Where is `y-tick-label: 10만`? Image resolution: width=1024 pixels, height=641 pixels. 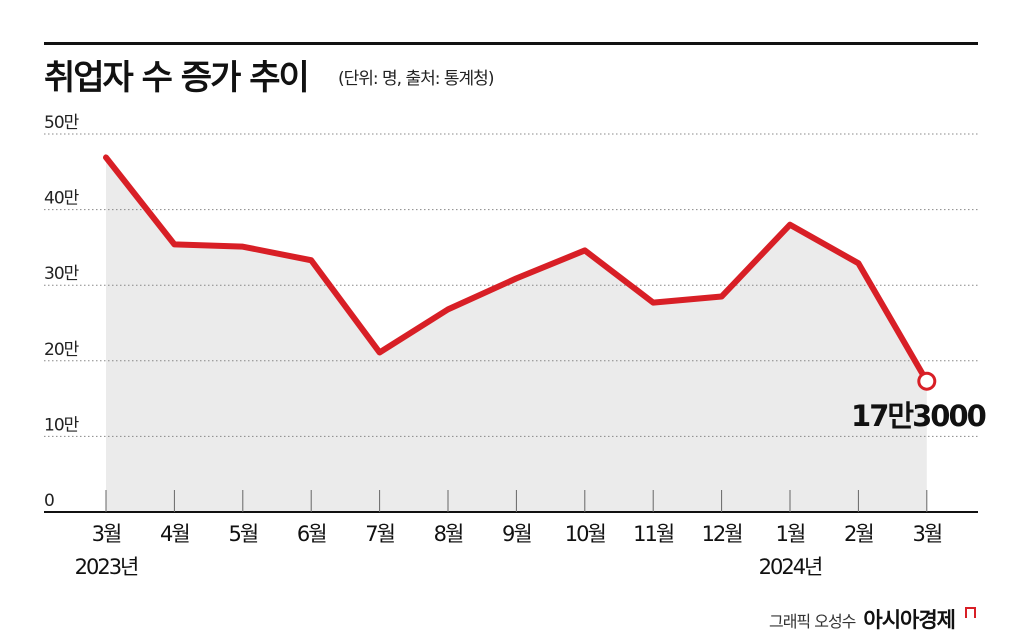 y-tick-label: 10만 is located at coordinates (62, 425).